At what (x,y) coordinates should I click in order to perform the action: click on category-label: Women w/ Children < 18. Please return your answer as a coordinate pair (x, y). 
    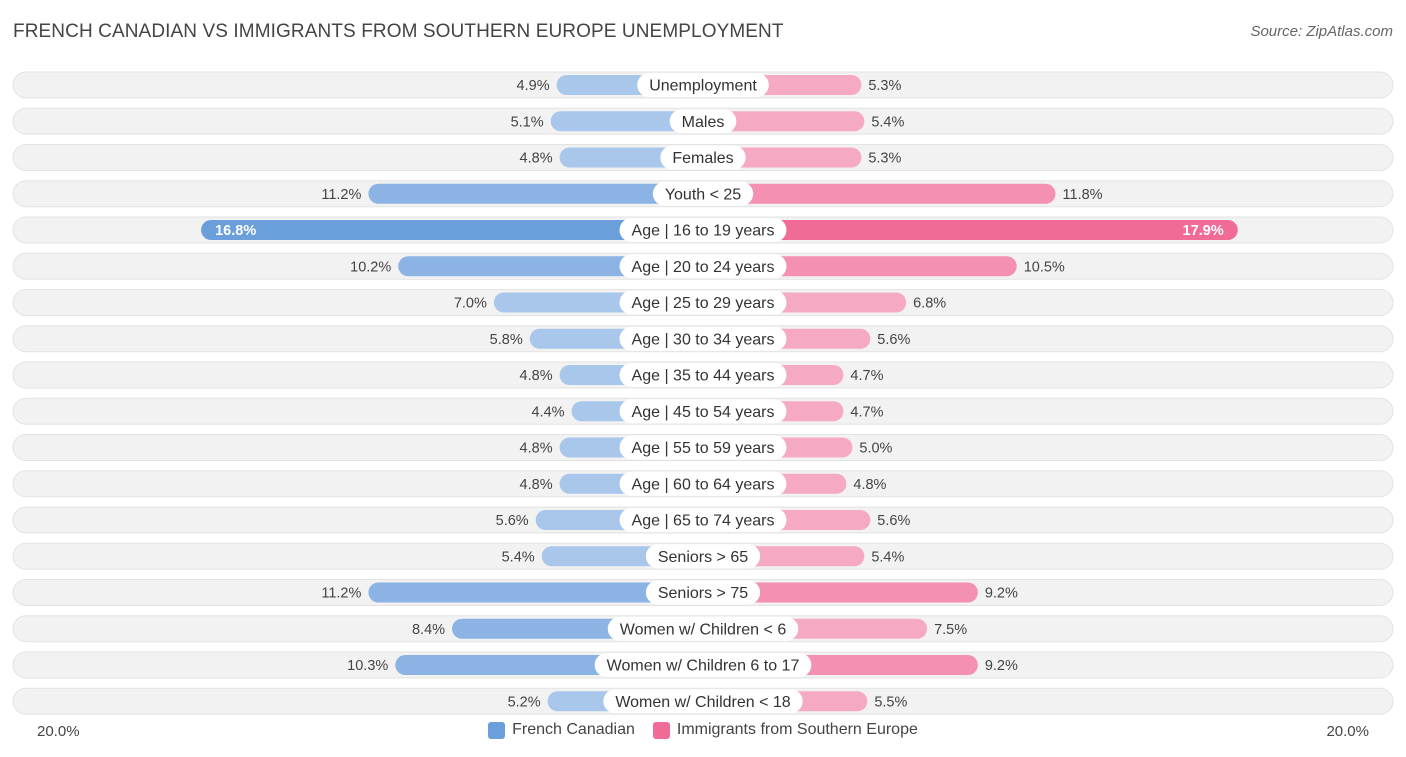
    Looking at the image, I should click on (702, 702).